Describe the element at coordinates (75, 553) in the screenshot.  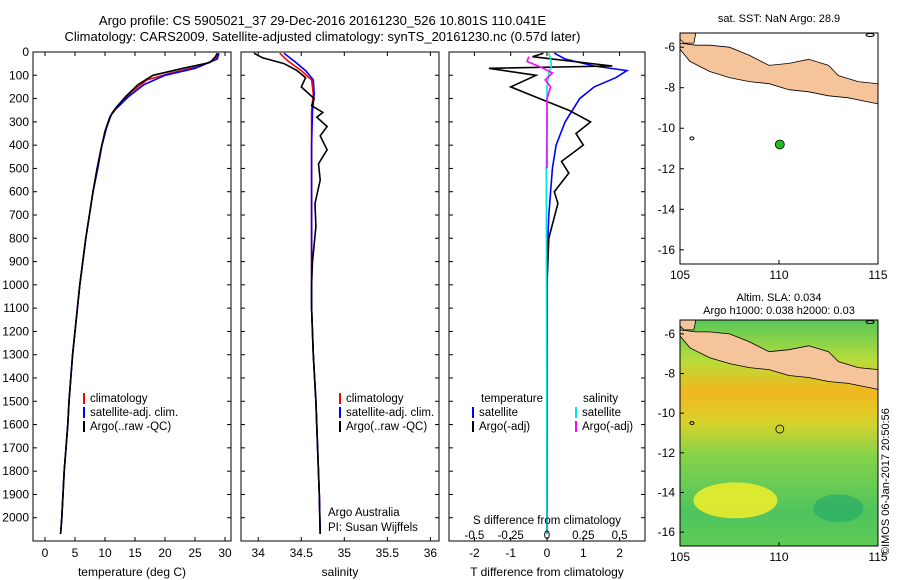
I see `x-tick-label: 5` at that location.